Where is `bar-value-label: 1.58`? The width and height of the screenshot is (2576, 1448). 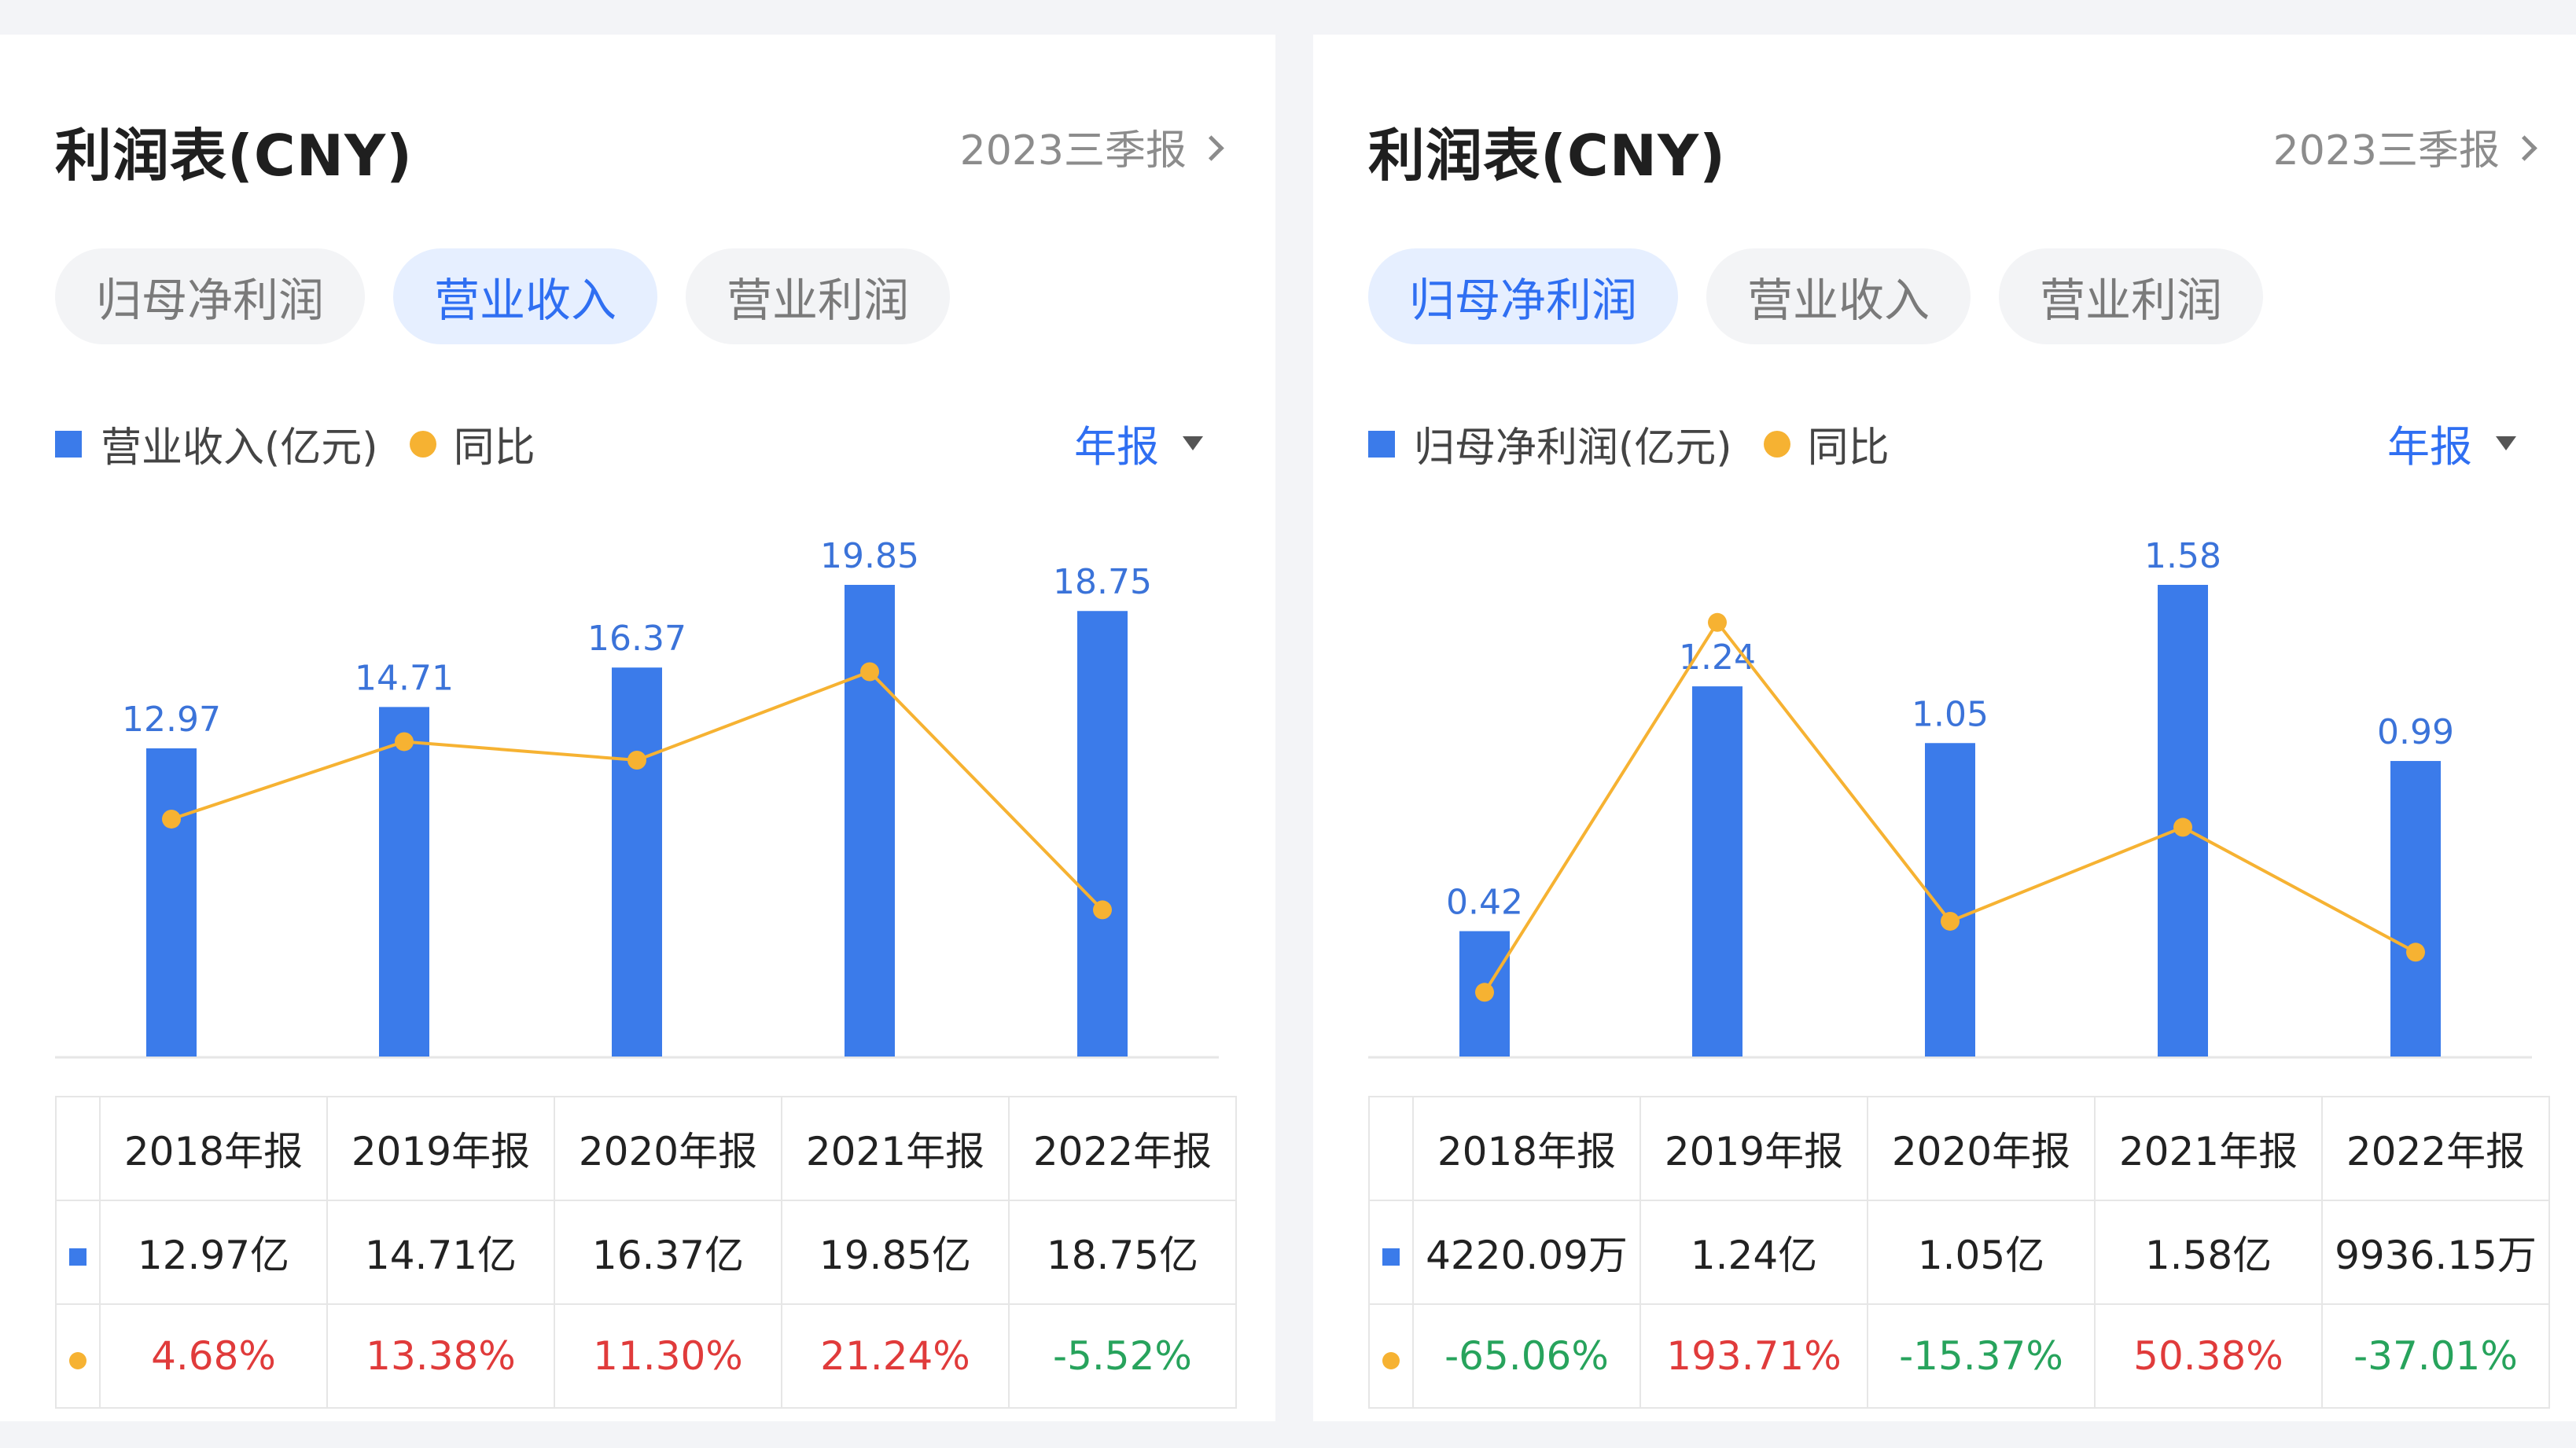 bar-value-label: 1.58 is located at coordinates (2183, 556).